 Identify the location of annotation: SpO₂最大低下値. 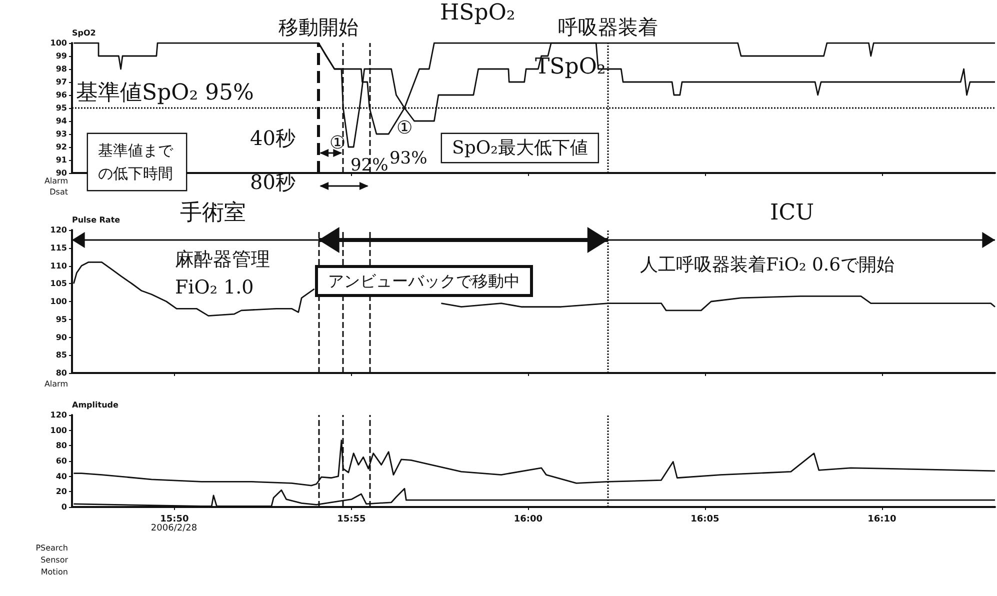
(520, 148).